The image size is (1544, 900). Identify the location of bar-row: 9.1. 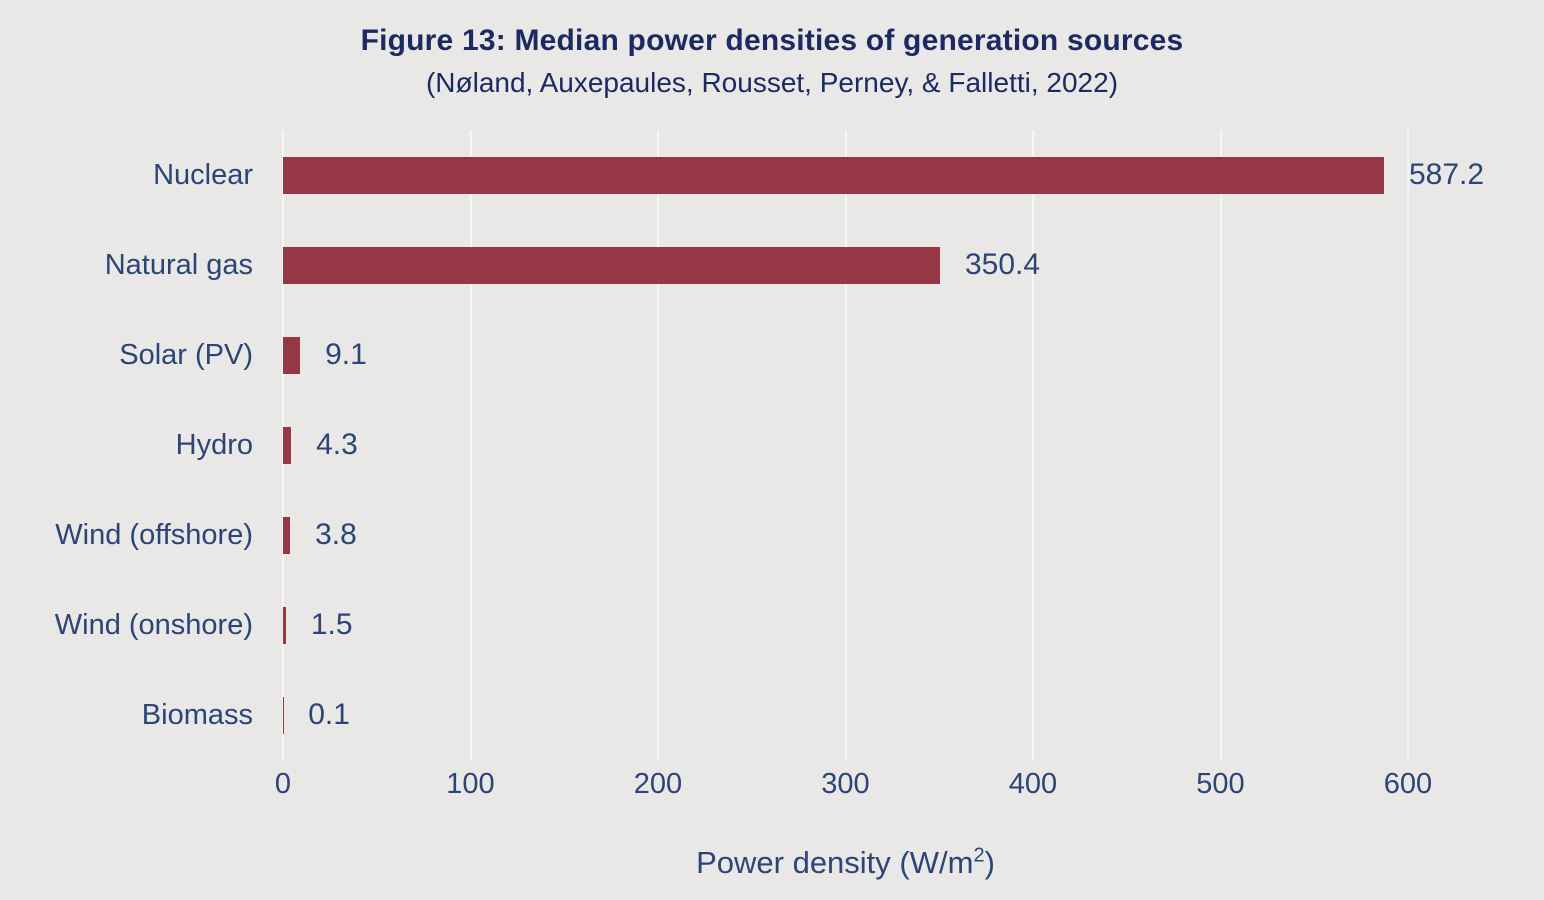
(913, 355).